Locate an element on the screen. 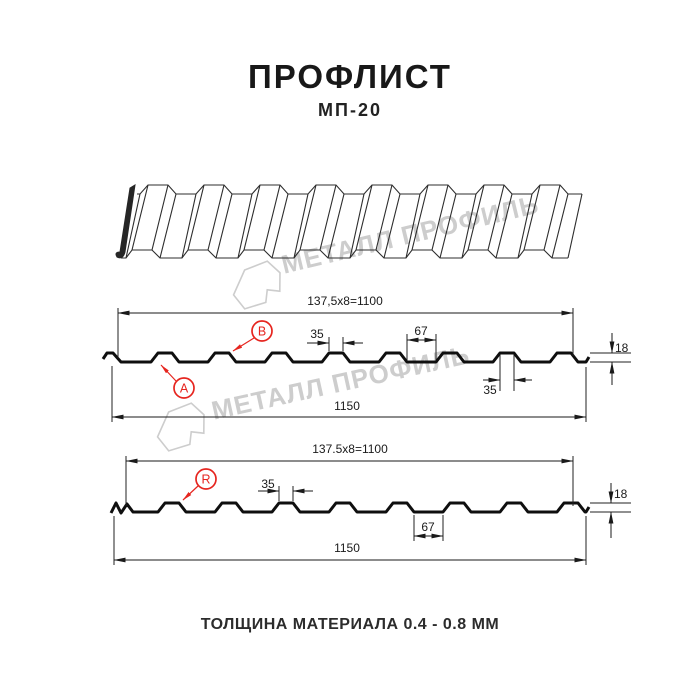  dim-rib-width-front: 35 is located at coordinates (317, 334).